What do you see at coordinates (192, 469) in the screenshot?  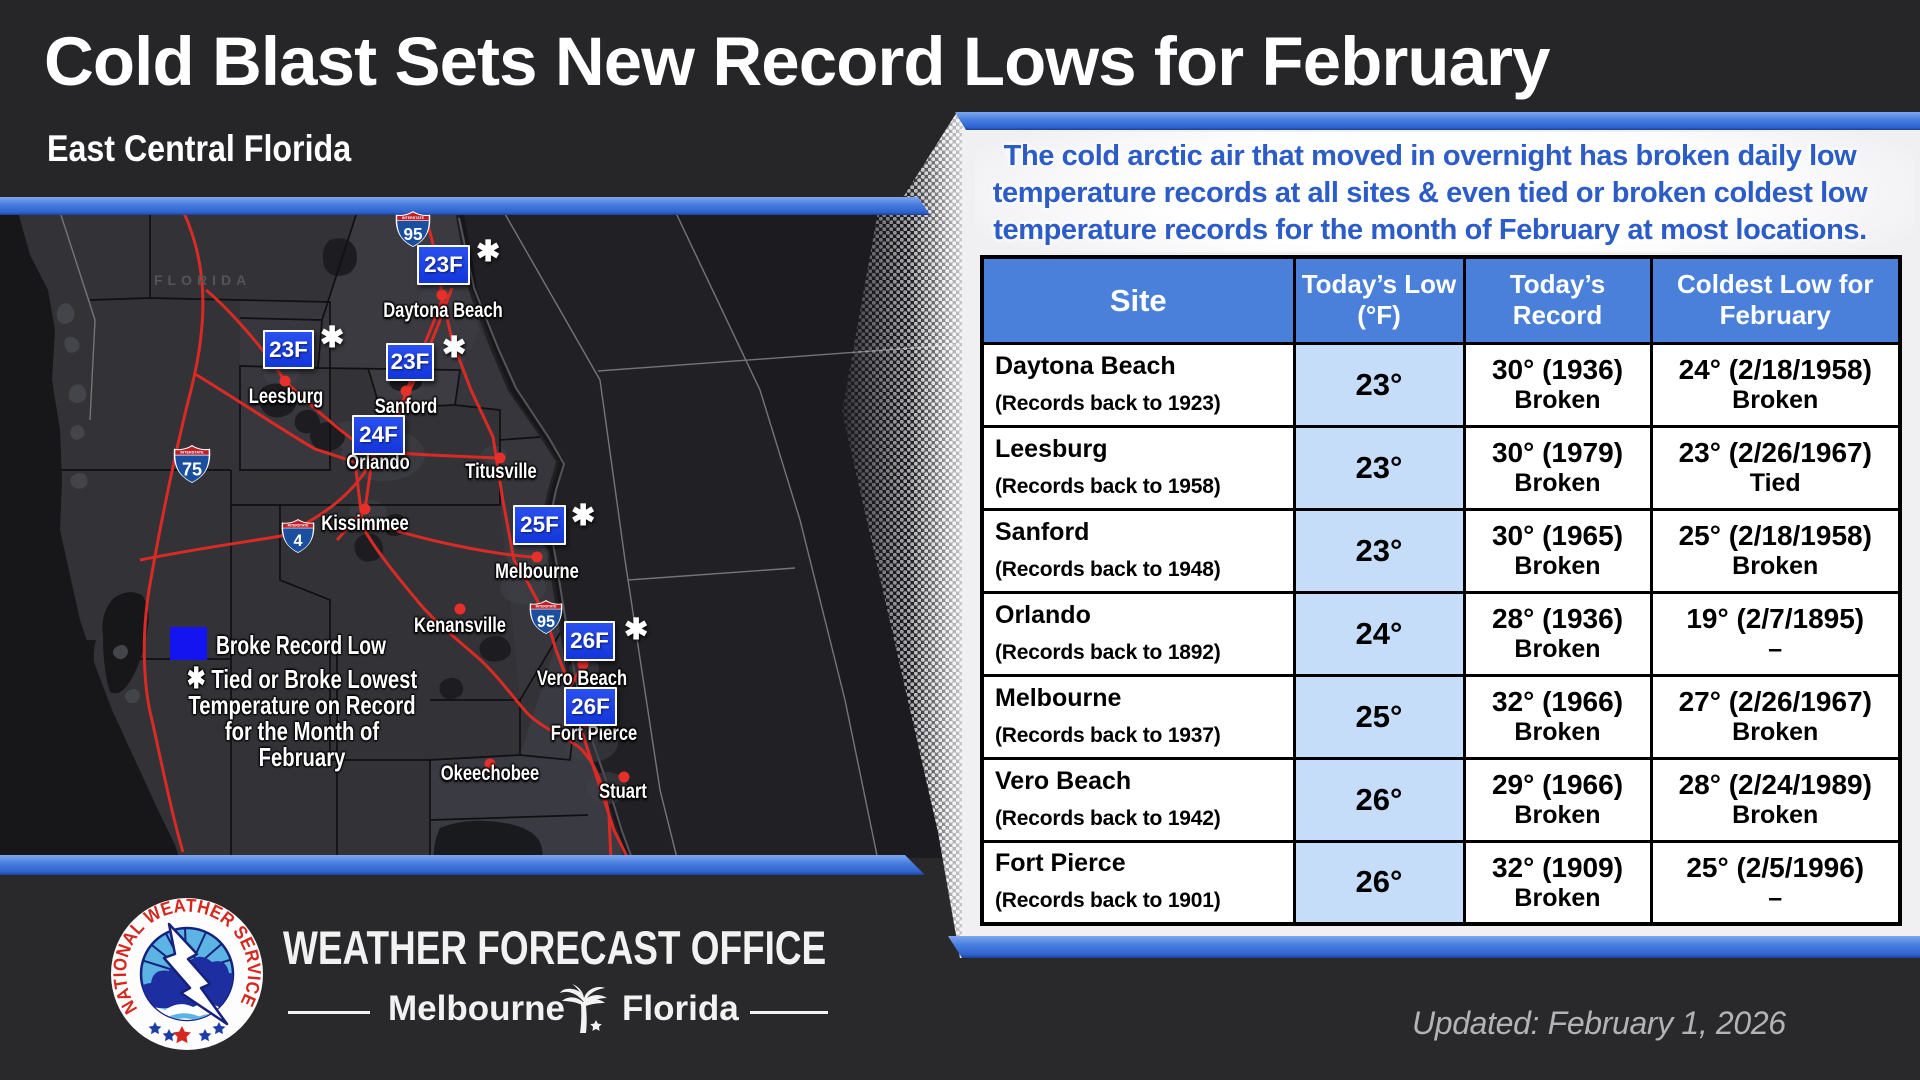 I see `svg-text: 75` at bounding box center [192, 469].